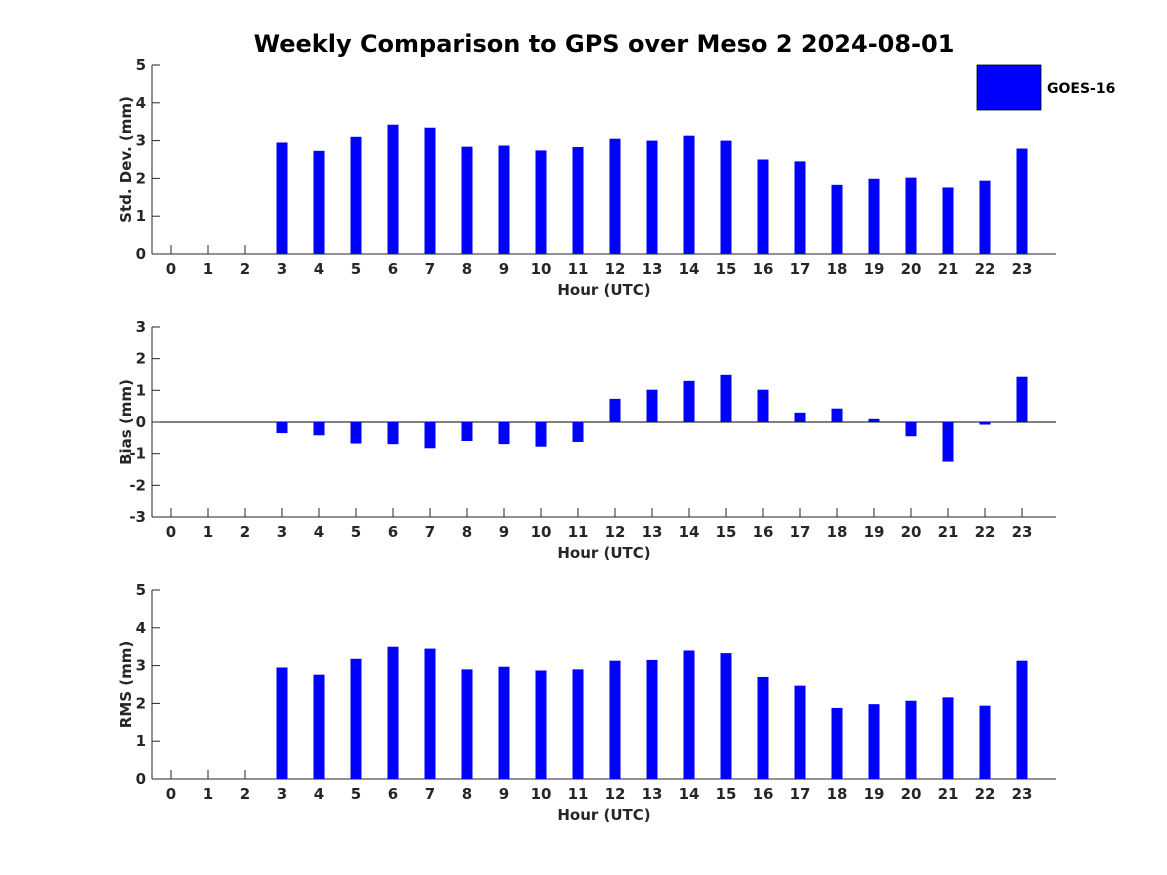 The height and width of the screenshot is (875, 1167). What do you see at coordinates (603, 553) in the screenshot?
I see `x-axis-label: Hour (UTC)` at bounding box center [603, 553].